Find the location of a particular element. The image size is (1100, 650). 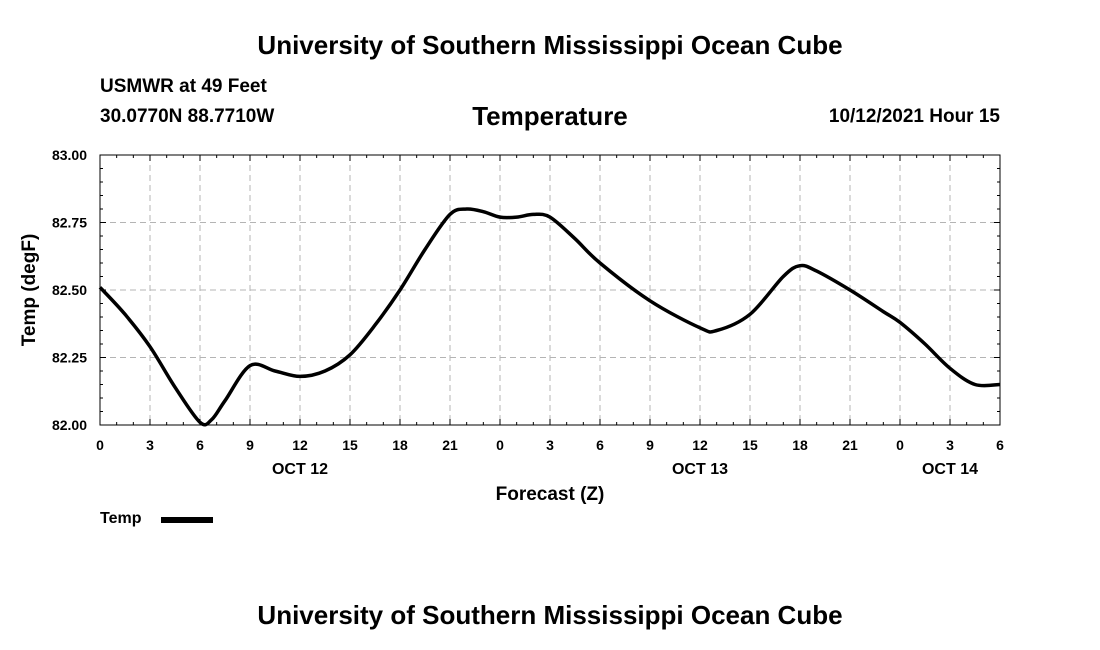

x-date-label: OCT 13 is located at coordinates (700, 469).